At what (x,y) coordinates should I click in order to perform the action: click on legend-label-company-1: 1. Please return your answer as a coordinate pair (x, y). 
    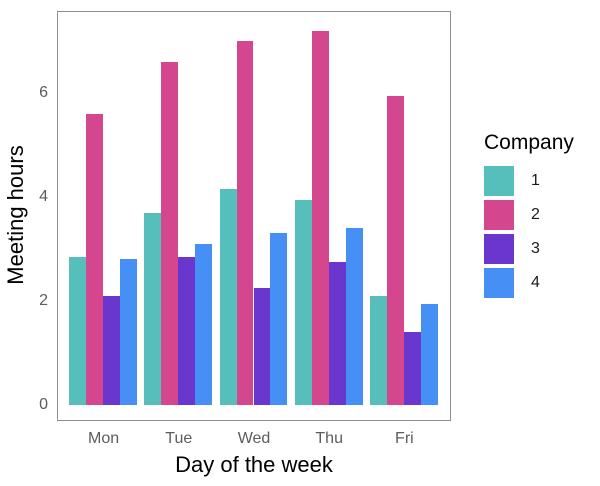
    Looking at the image, I should click on (535, 180).